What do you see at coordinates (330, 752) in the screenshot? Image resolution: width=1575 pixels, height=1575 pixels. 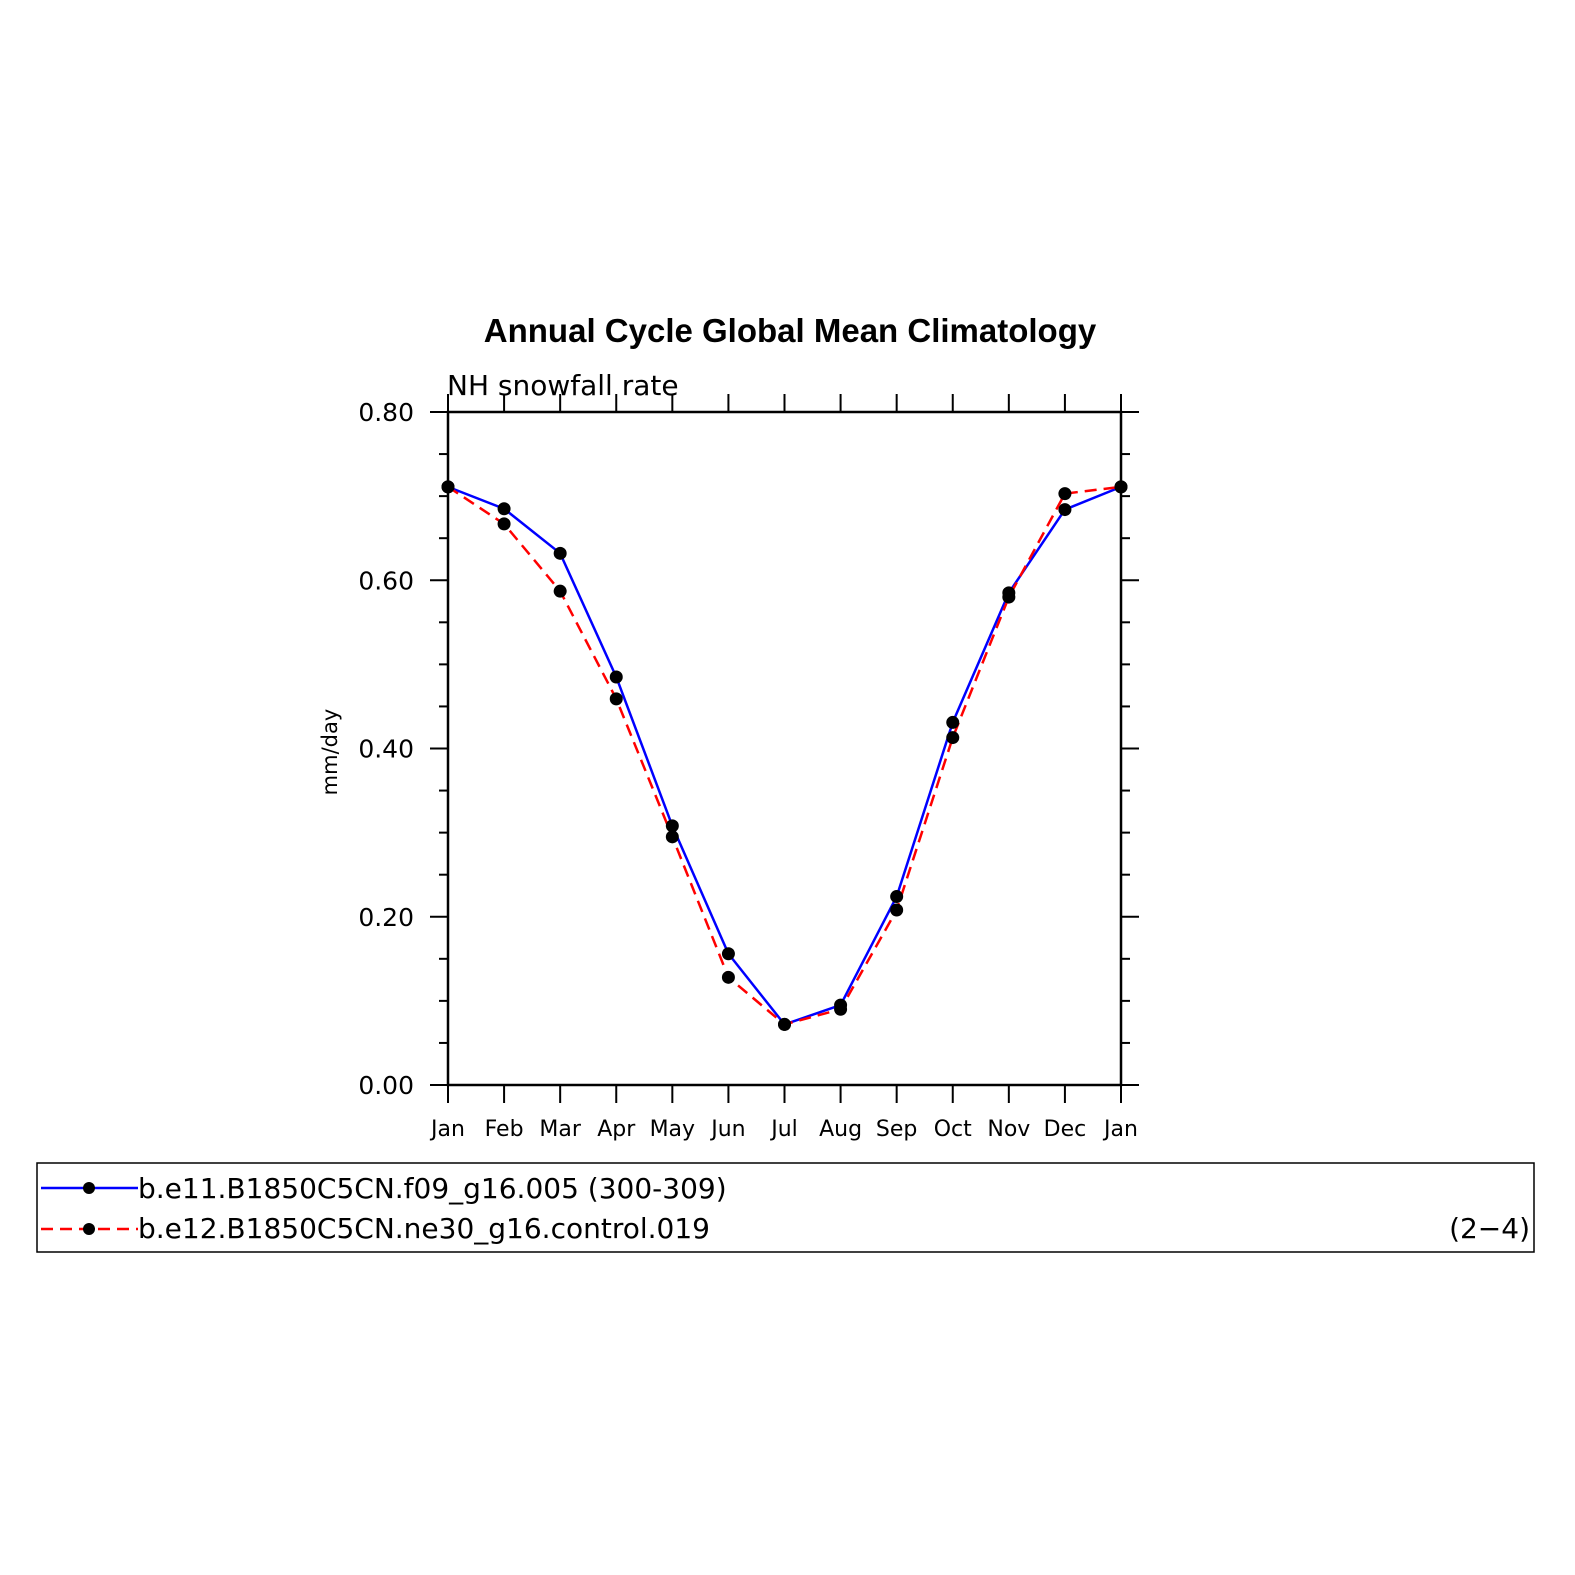 I see `y-axis-label: mm/day` at bounding box center [330, 752].